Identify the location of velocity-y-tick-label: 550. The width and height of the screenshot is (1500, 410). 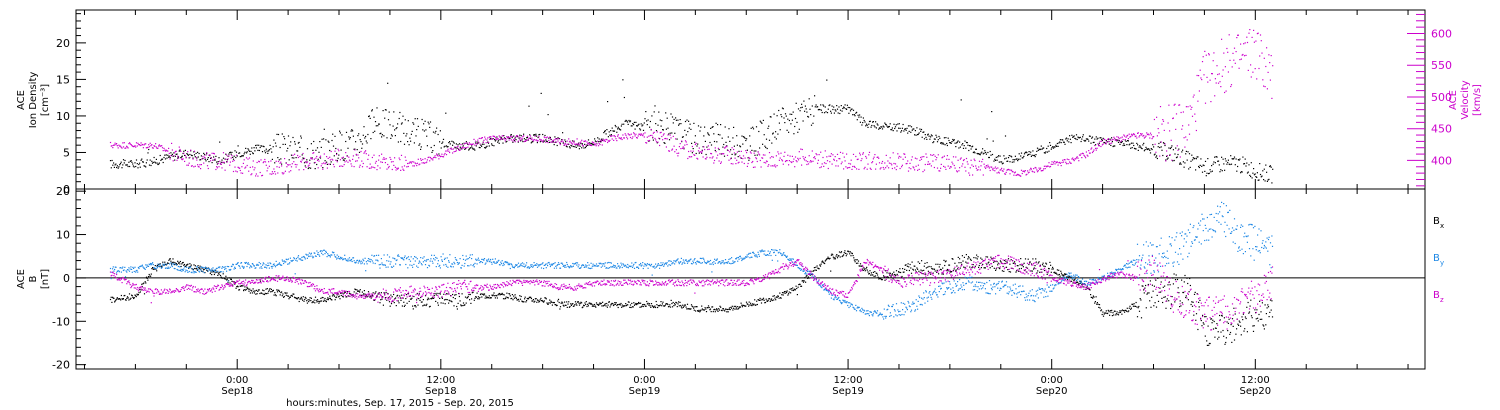
(1441, 65).